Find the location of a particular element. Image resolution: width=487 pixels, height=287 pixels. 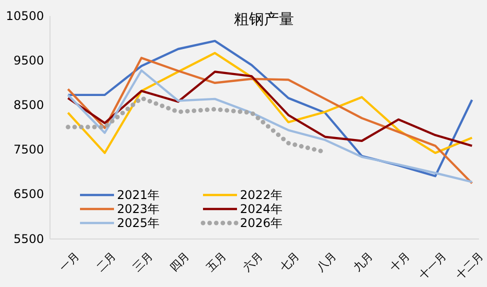

x-tick-label: 五月 is located at coordinates (216, 262).